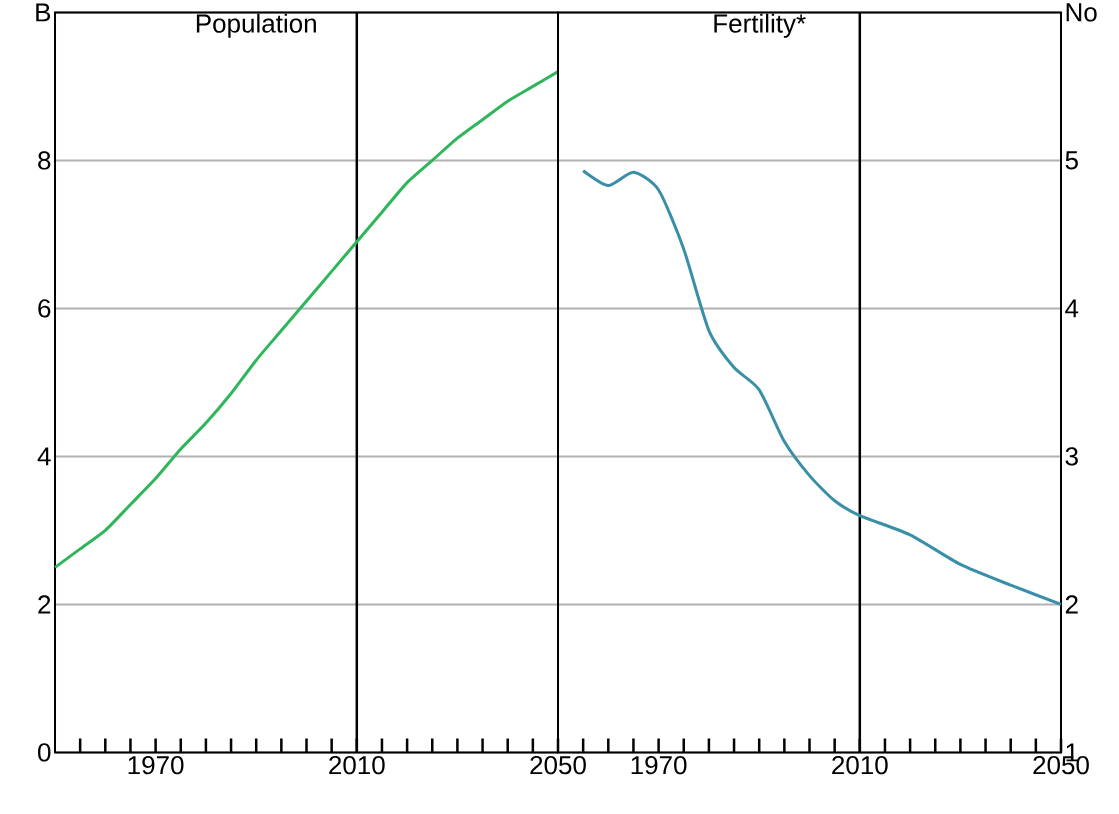  What do you see at coordinates (1081, 12) in the screenshot?
I see `y-tick-label: No` at bounding box center [1081, 12].